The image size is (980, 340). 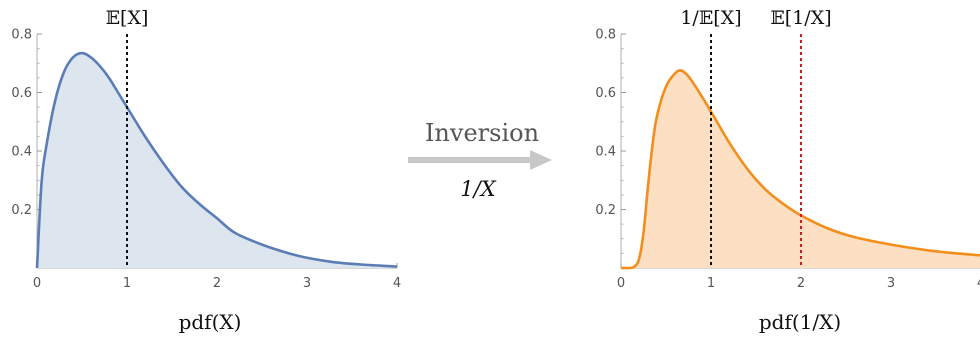 I want to click on arrow-label-reciprocal: 1/X, so click(x=478, y=189).